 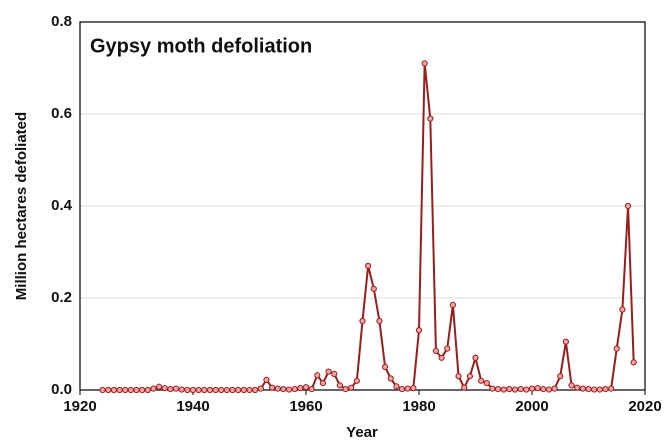 I want to click on y-axis-label: Million hectares defoliated, so click(x=21, y=206).